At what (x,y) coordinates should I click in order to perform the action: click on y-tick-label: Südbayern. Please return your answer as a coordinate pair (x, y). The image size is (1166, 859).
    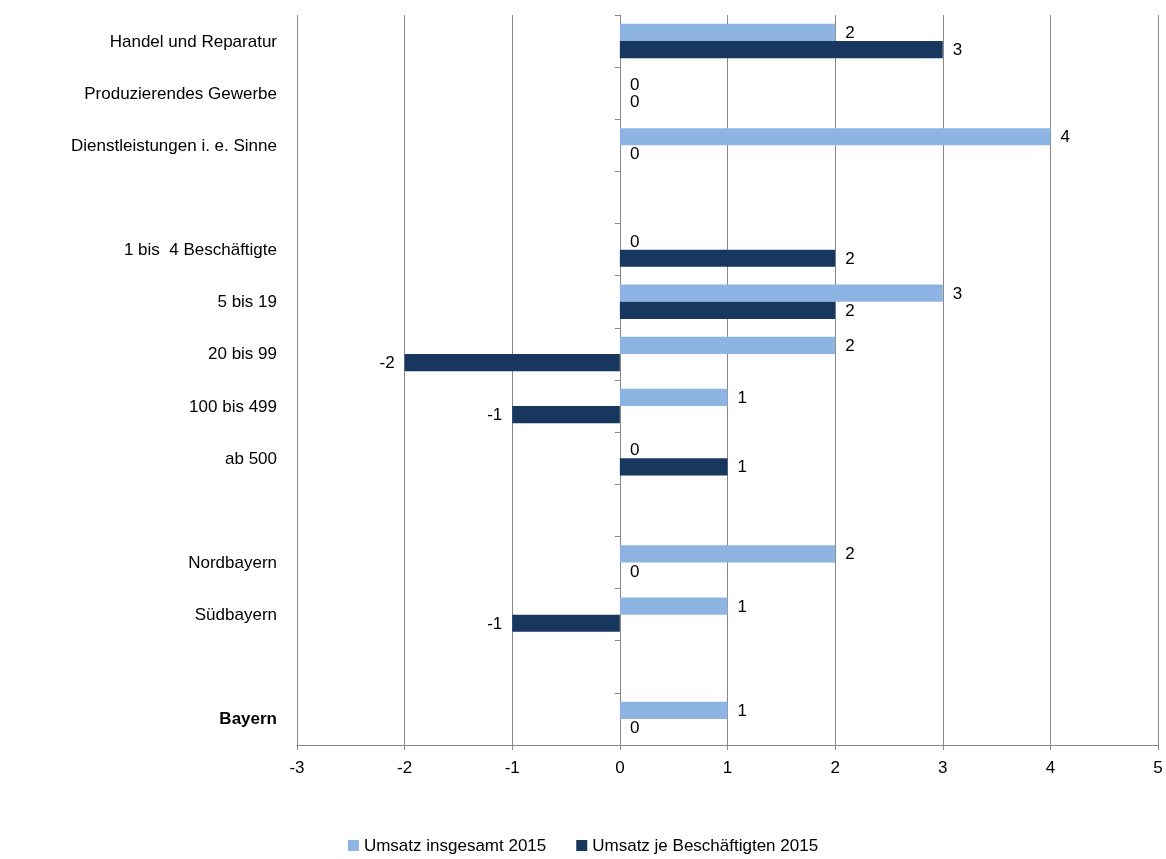
    Looking at the image, I should click on (235, 615).